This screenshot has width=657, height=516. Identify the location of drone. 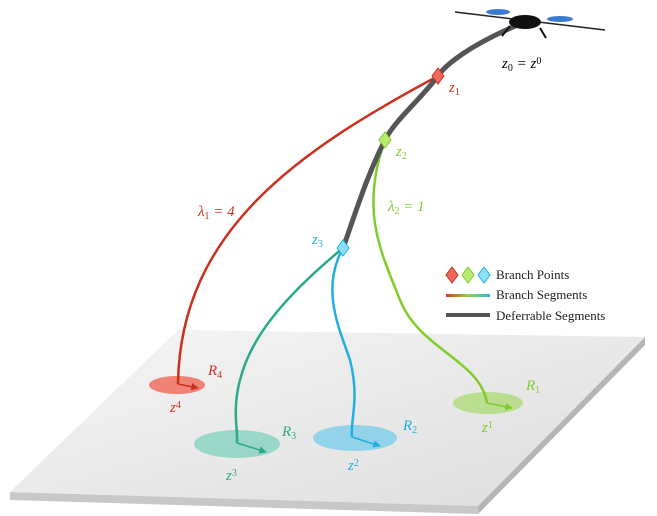
(530, 24).